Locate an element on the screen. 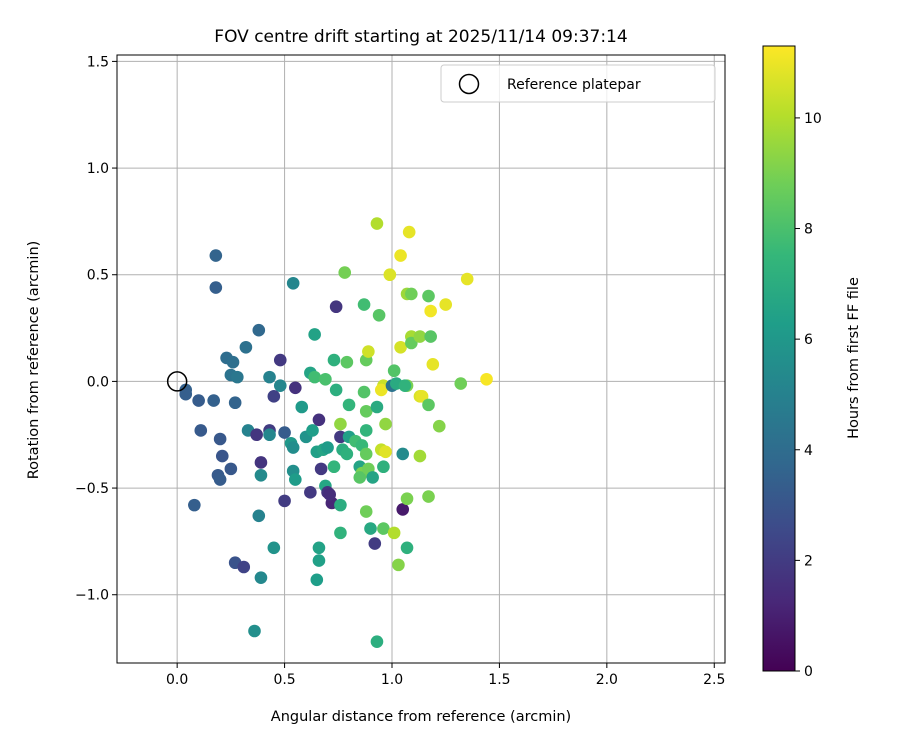 The width and height of the screenshot is (900, 750). y-tick-label: −0.5 is located at coordinates (92, 489).